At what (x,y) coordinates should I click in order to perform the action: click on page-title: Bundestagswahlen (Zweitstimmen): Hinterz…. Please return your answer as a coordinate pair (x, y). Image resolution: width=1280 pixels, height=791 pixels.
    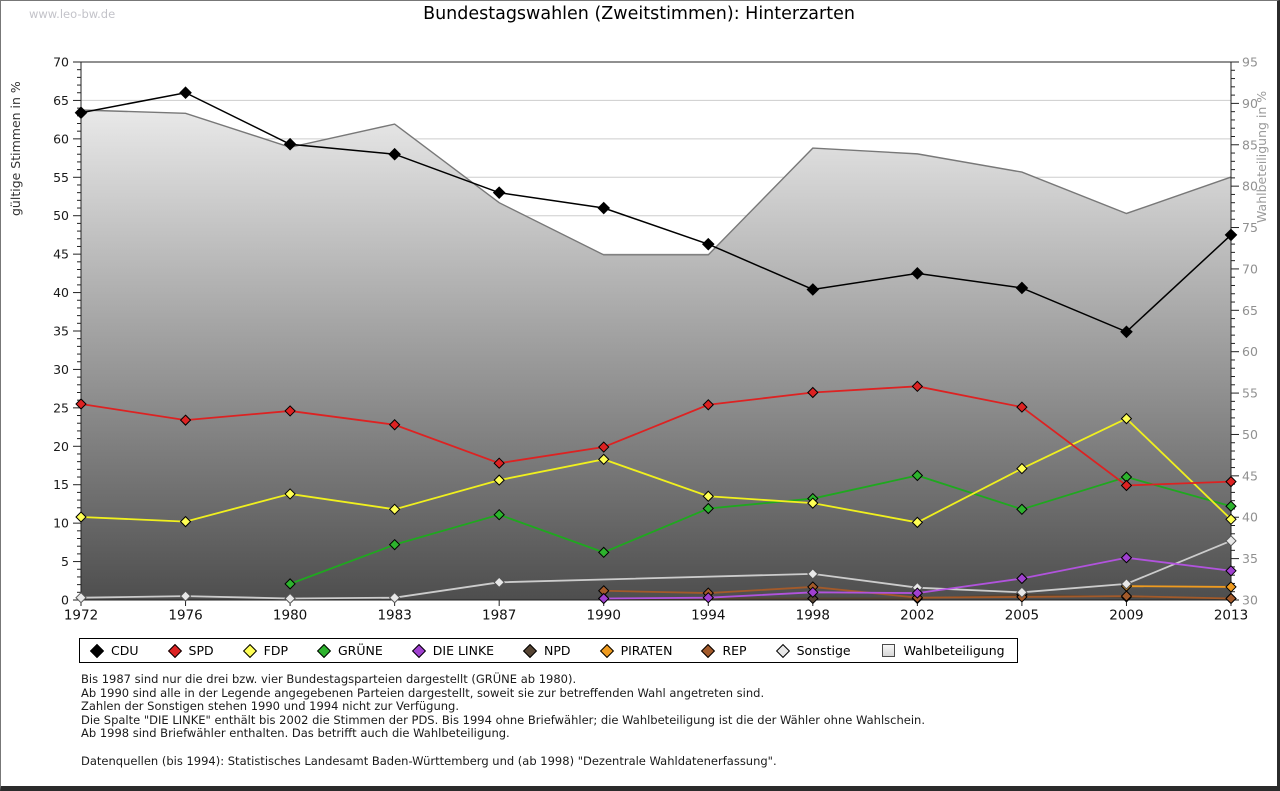
    Looking at the image, I should click on (639, 14).